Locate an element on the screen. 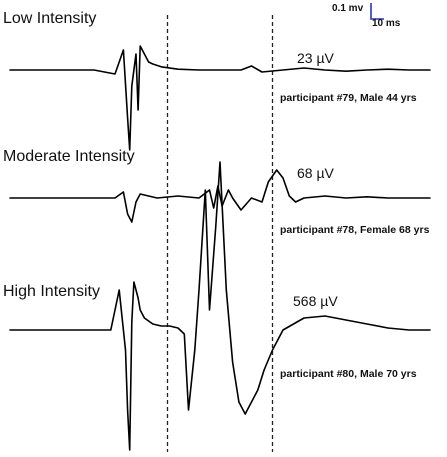 The height and width of the screenshot is (457, 447). scale-amplitude-label: 0.1 mv is located at coordinates (348, 8).